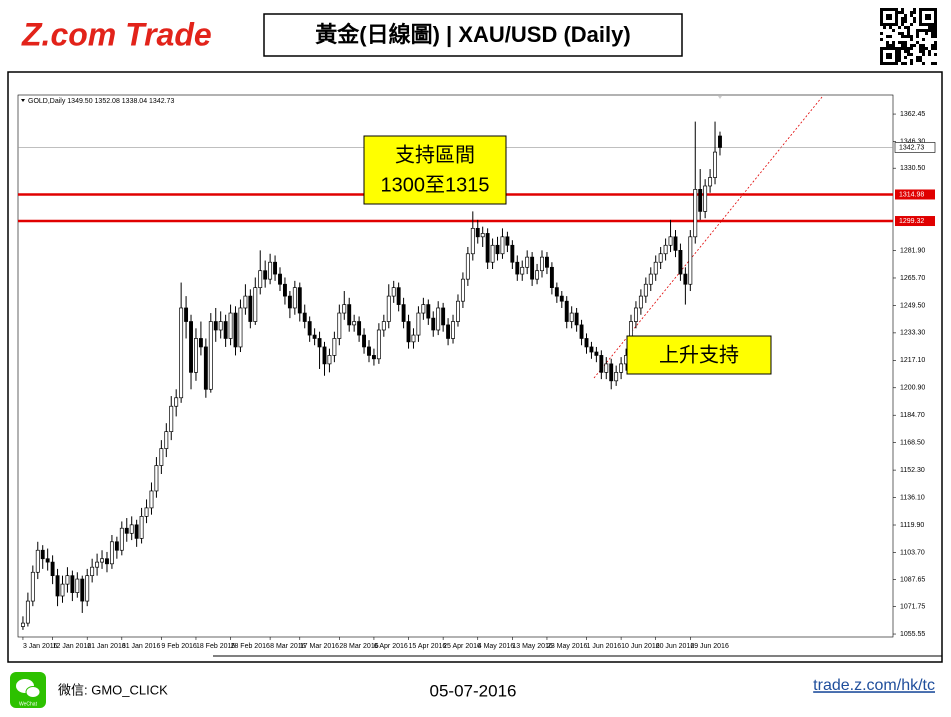  I want to click on x-tick-label: 9 Feb 2016, so click(179, 646).